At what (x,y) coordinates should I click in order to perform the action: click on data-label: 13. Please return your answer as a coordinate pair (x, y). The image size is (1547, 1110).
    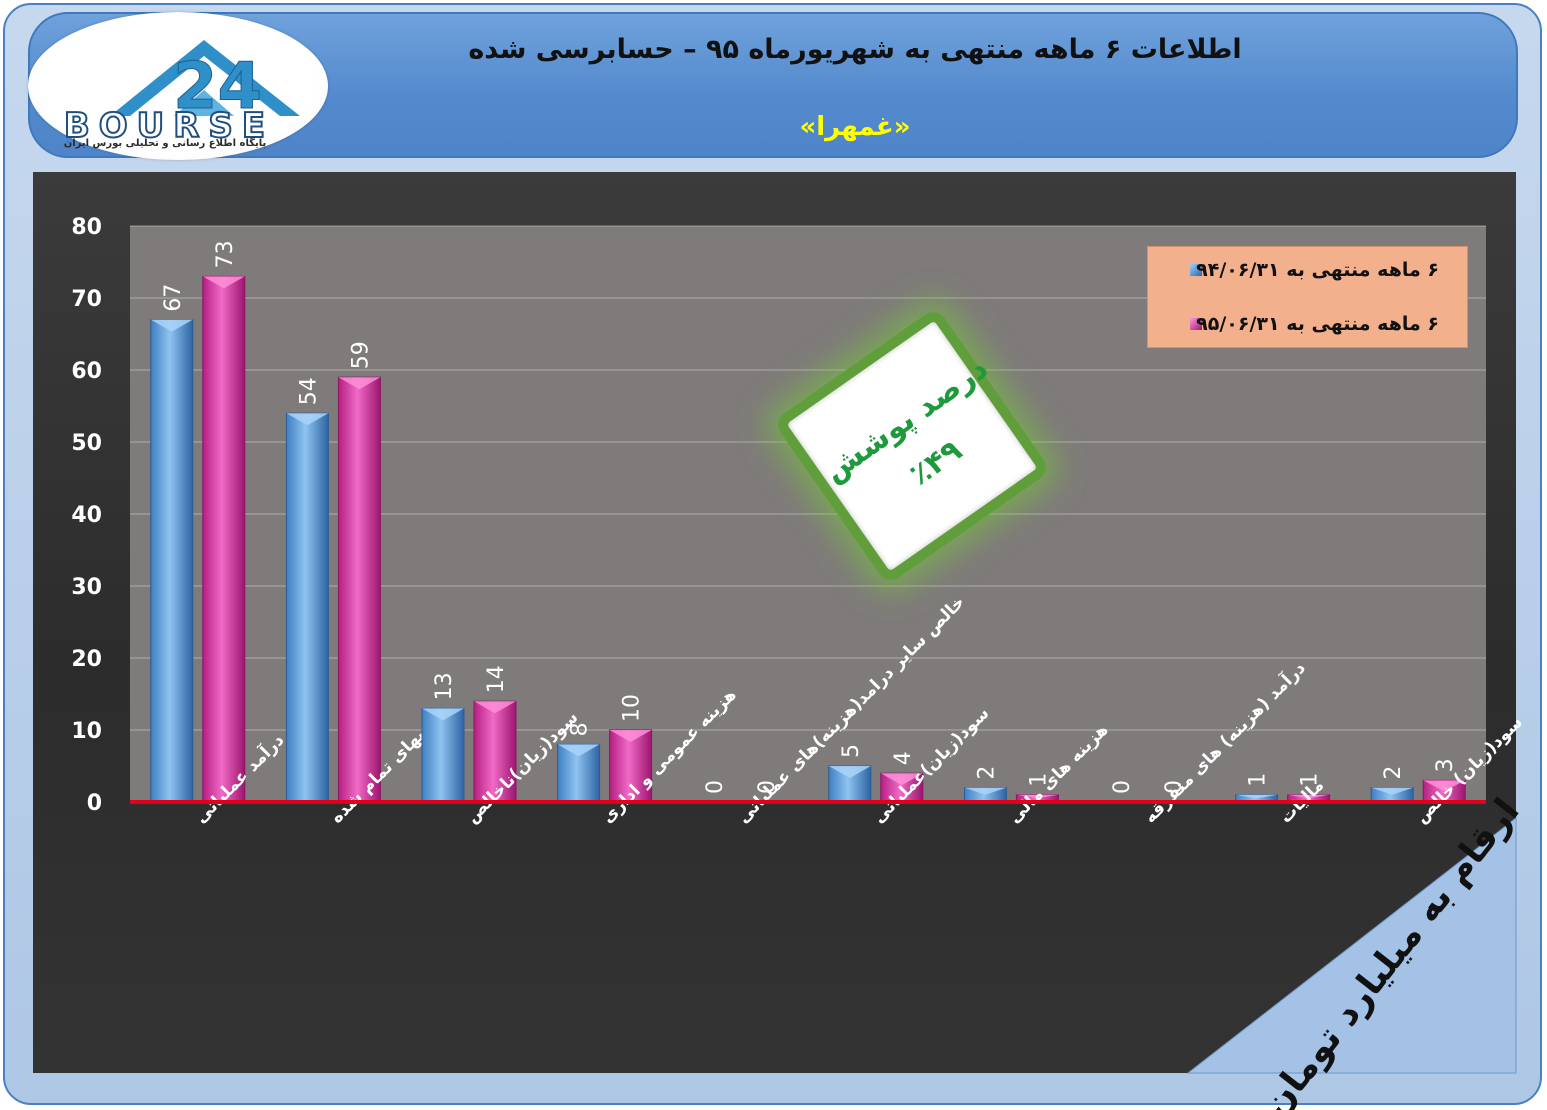
    Looking at the image, I should click on (444, 686).